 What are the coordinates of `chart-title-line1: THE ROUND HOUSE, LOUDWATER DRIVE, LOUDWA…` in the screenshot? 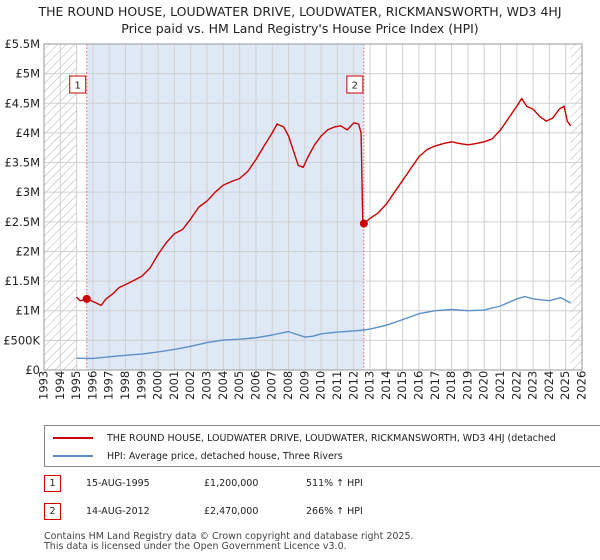 It's located at (300, 11).